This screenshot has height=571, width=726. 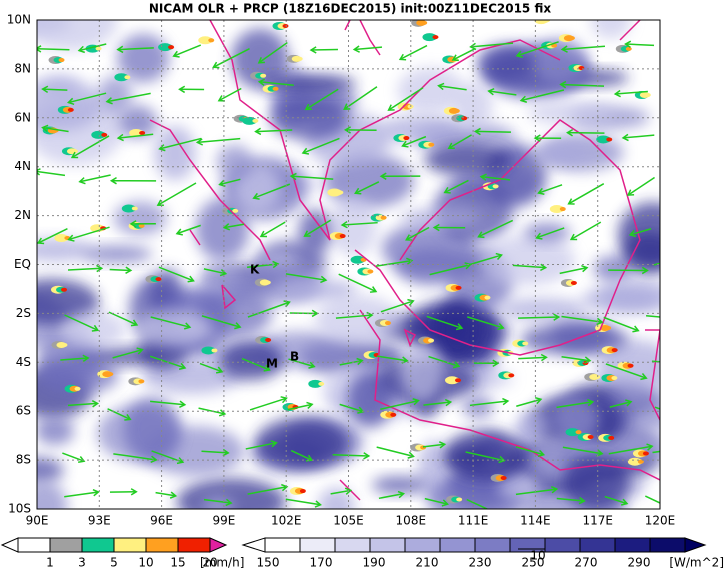 What do you see at coordinates (586, 563) in the screenshot?
I see `colorbar-label: 270` at bounding box center [586, 563].